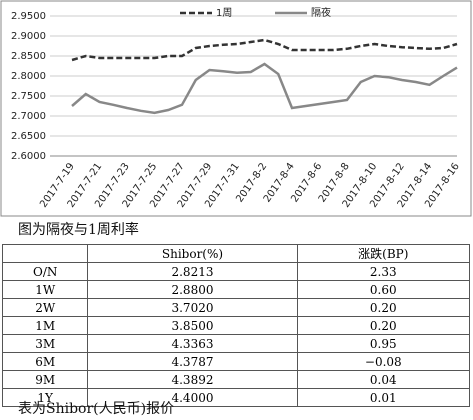 The width and height of the screenshot is (473, 420). What do you see at coordinates (28, 96) in the screenshot?
I see `y-tick-label: 2.7500` at bounding box center [28, 96].